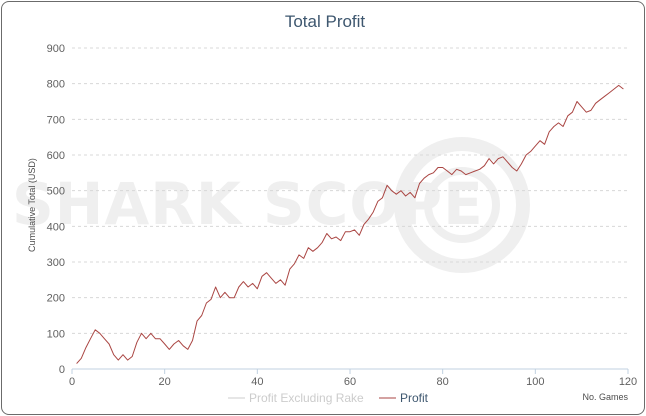  Describe the element at coordinates (414, 398) in the screenshot. I see `legend-label-profit: Profit` at that location.